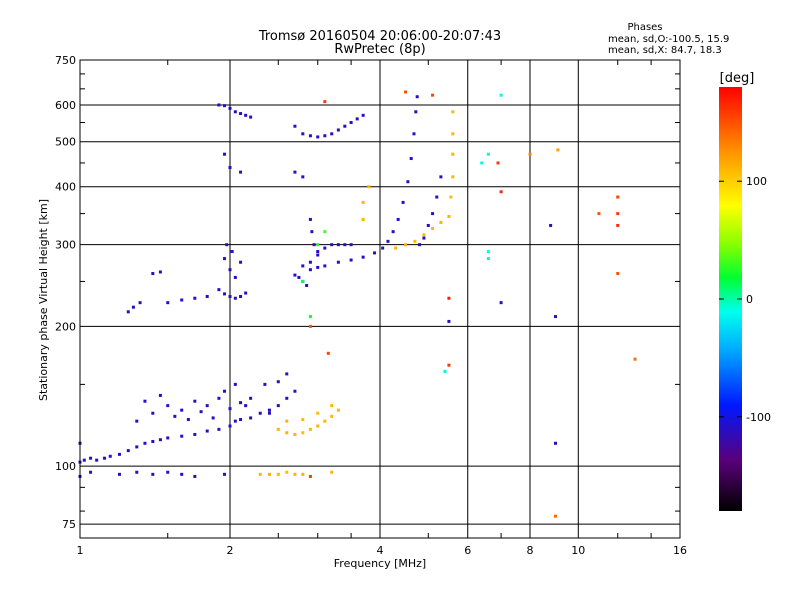 The width and height of the screenshot is (800, 600). What do you see at coordinates (756, 181) in the screenshot?
I see `colorbar-tick-label: 100` at bounding box center [756, 181].